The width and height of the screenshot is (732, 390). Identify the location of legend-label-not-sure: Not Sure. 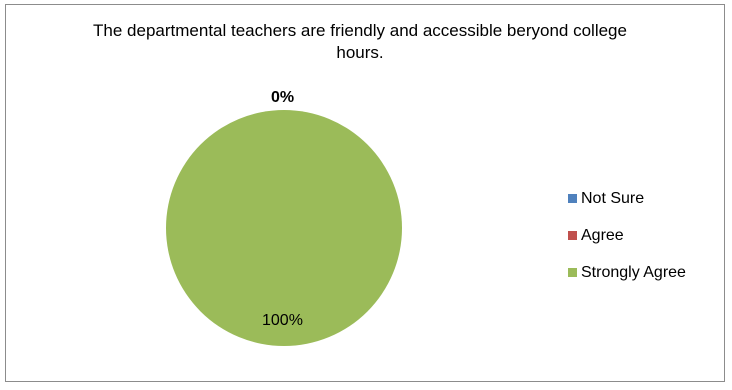
(613, 198).